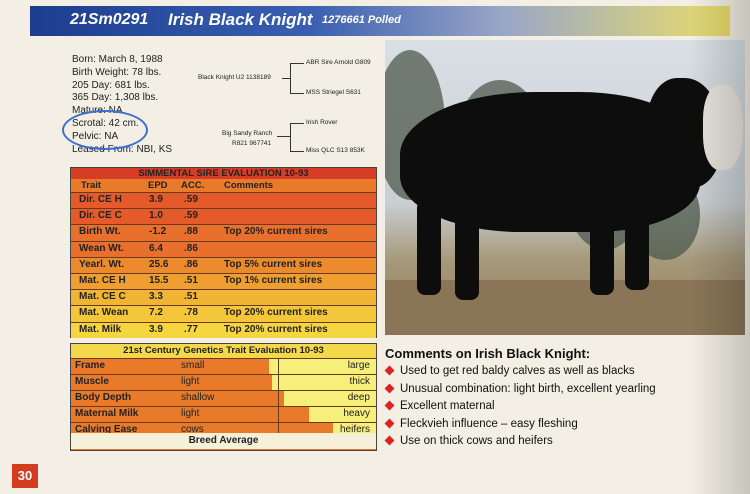 The image size is (750, 494). What do you see at coordinates (252, 143) in the screenshot?
I see `pedigree-dam-line2: R821 967741` at bounding box center [252, 143].